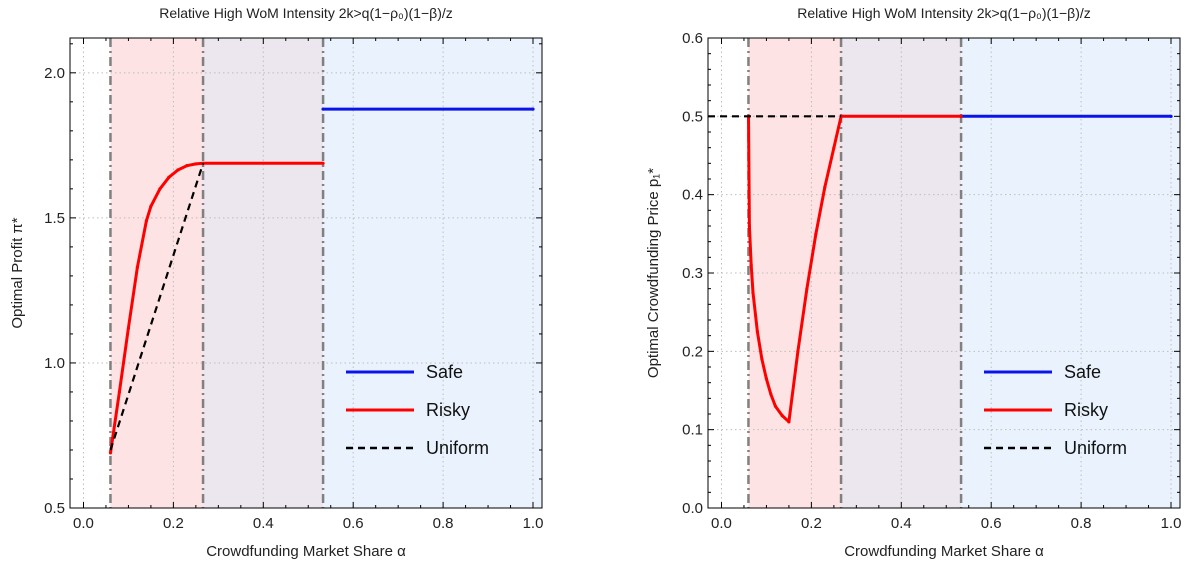  I want to click on y-tick-label: 0.6, so click(692, 38).